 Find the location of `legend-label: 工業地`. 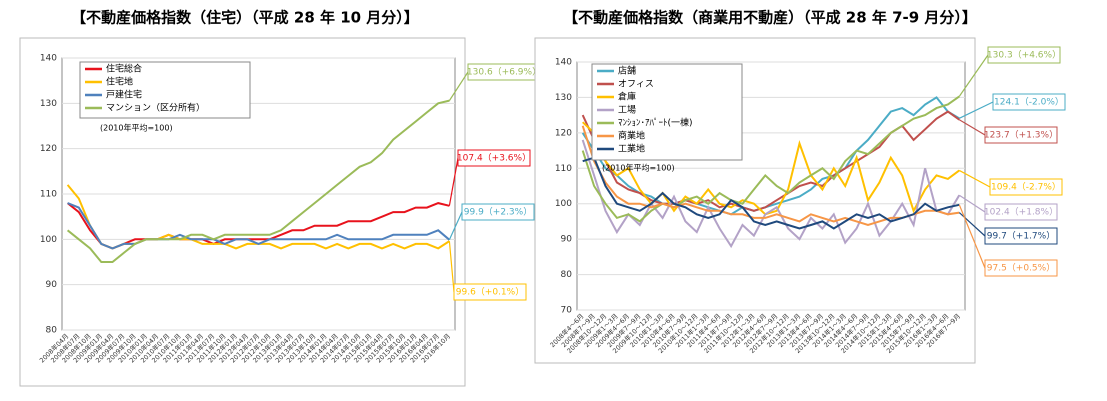

legend-label: 工業地 is located at coordinates (631, 149).